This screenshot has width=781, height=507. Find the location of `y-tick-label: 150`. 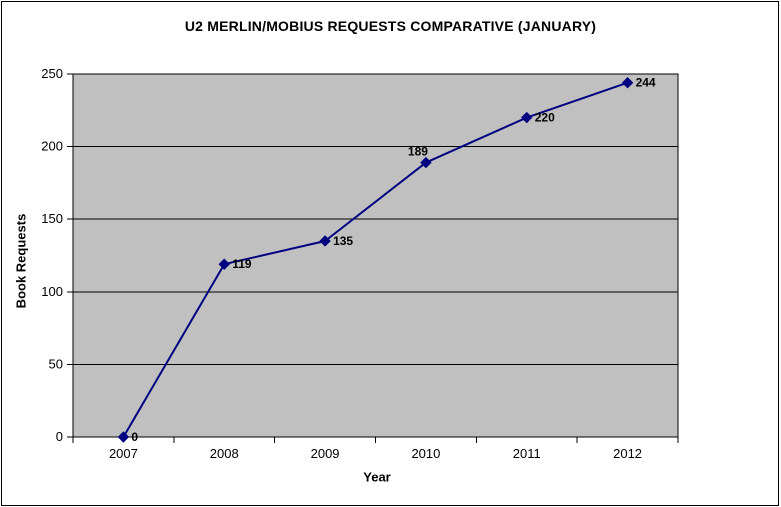

y-tick-label: 150 is located at coordinates (52, 218).